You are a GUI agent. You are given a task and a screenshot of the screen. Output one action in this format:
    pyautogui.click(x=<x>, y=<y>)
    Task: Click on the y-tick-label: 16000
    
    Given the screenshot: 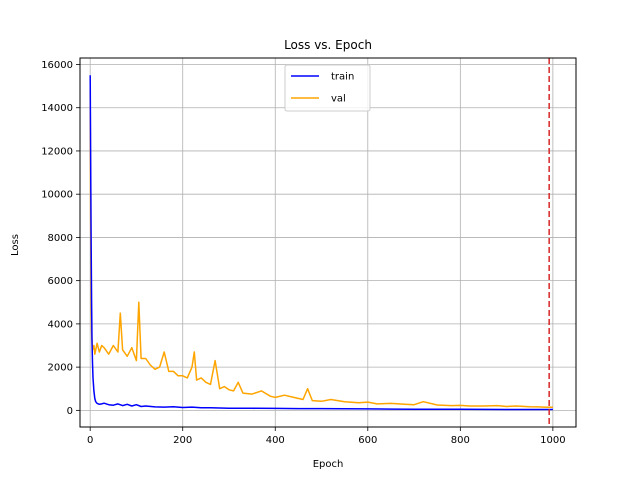 What is the action you would take?
    pyautogui.click(x=57, y=65)
    